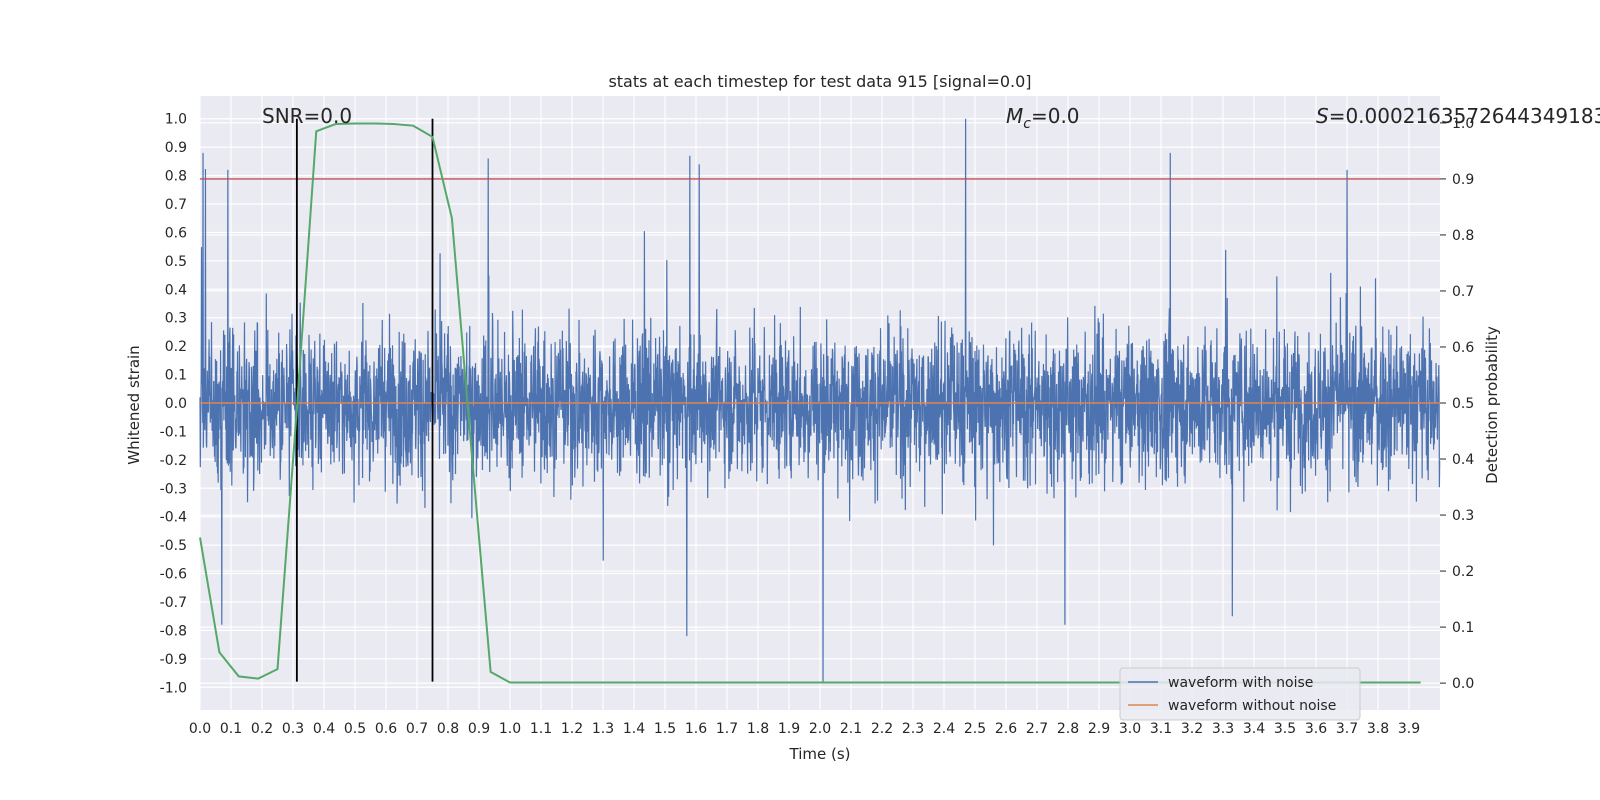 This screenshot has width=1600, height=800. What do you see at coordinates (173, 546) in the screenshot?
I see `y-tick-label: -0.5` at bounding box center [173, 546].